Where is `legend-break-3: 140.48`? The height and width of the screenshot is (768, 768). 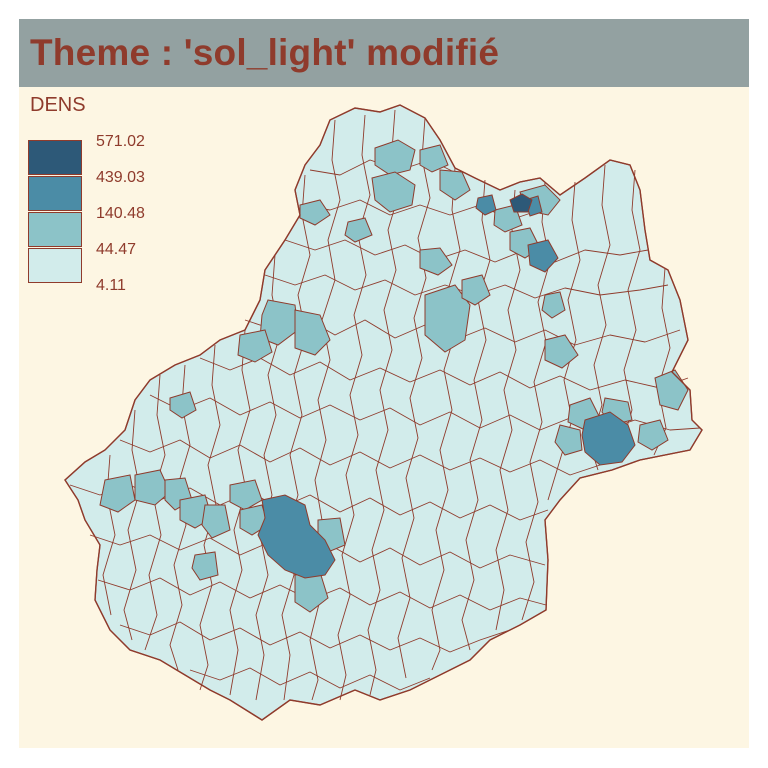
legend-break-3: 140.48 is located at coordinates (120, 213).